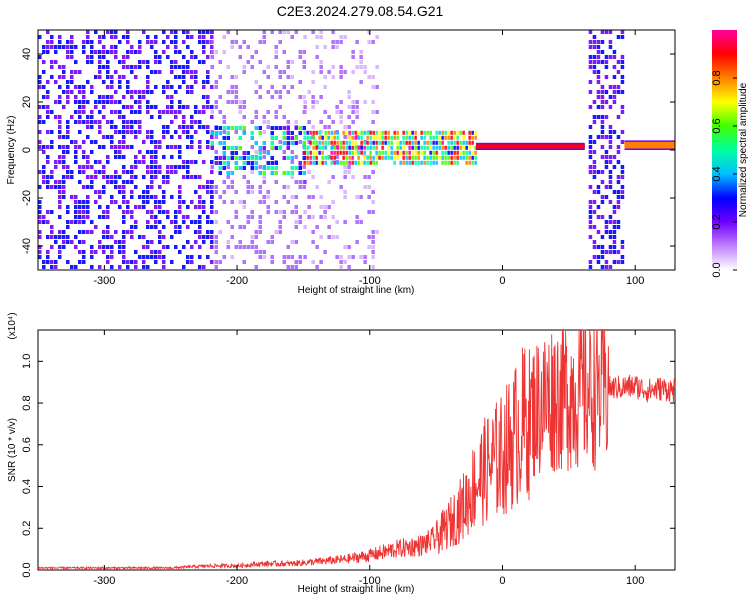  What do you see at coordinates (12, 325) in the screenshot?
I see `snr-exponent-label: (x10⁴)` at bounding box center [12, 325].